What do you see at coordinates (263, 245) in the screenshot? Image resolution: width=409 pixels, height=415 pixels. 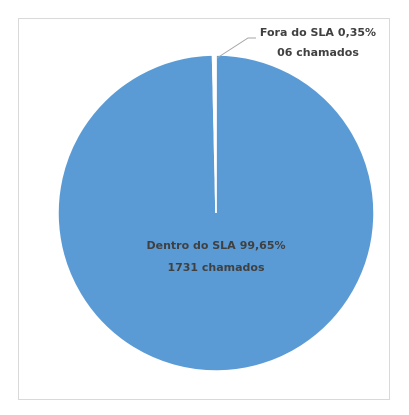 I see `label-value: 99,65%` at bounding box center [263, 245].